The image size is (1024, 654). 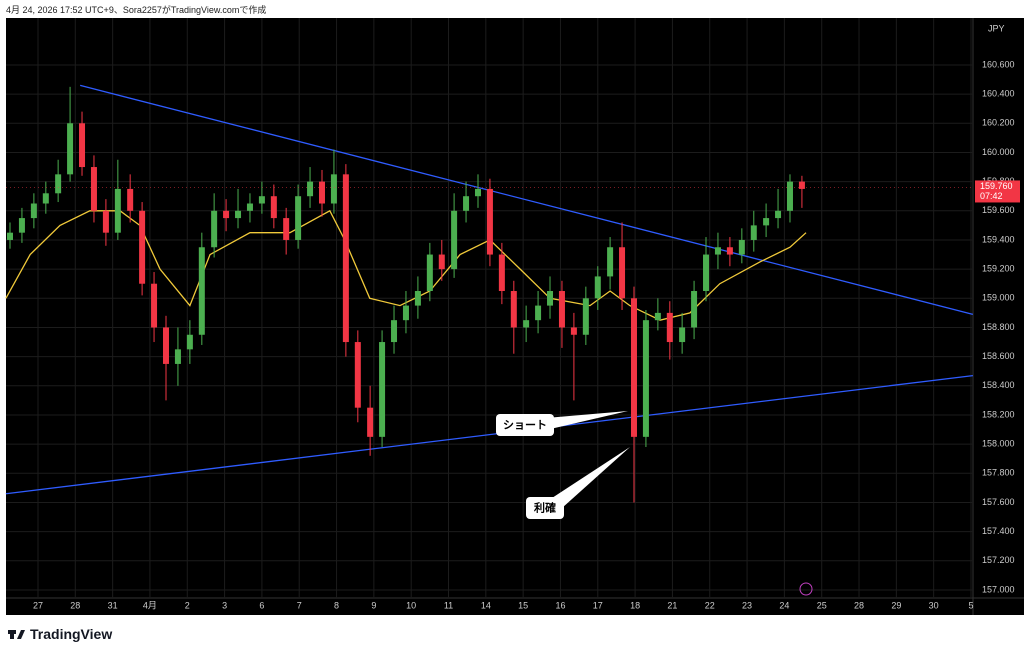 I want to click on x-tick-label: 9, so click(x=373, y=605).